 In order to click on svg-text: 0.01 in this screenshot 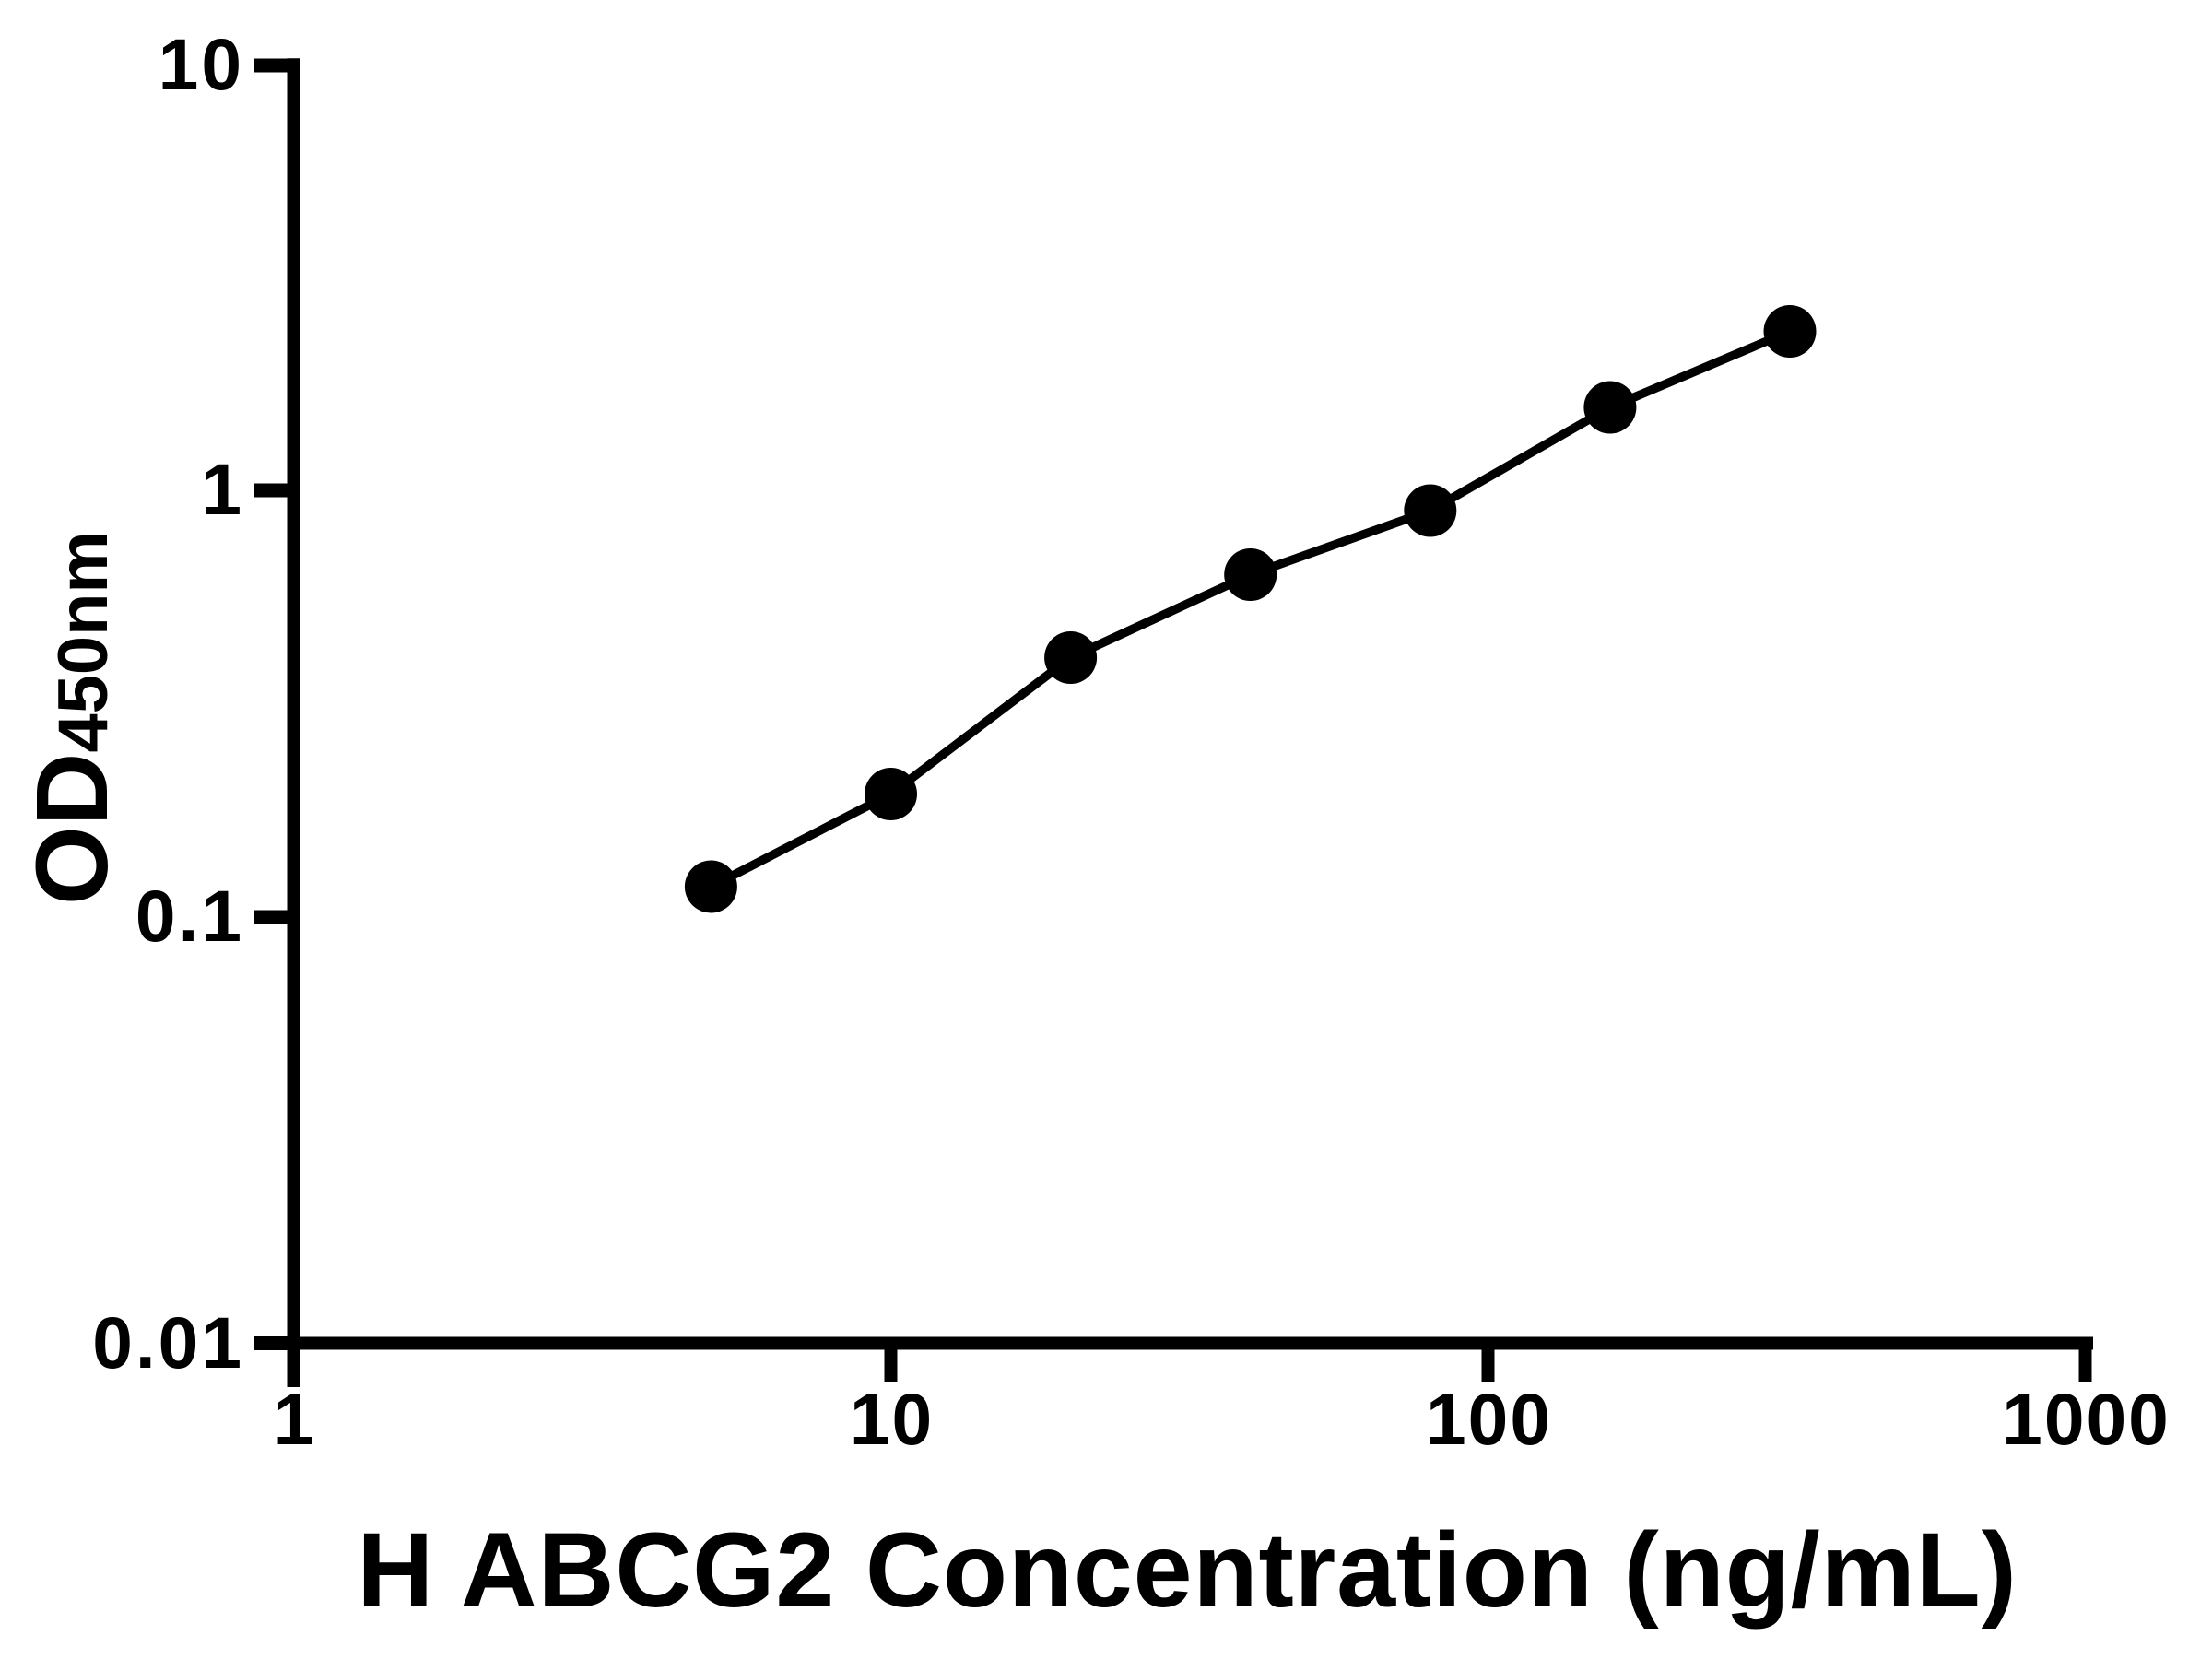, I will do `click(168, 1342)`.